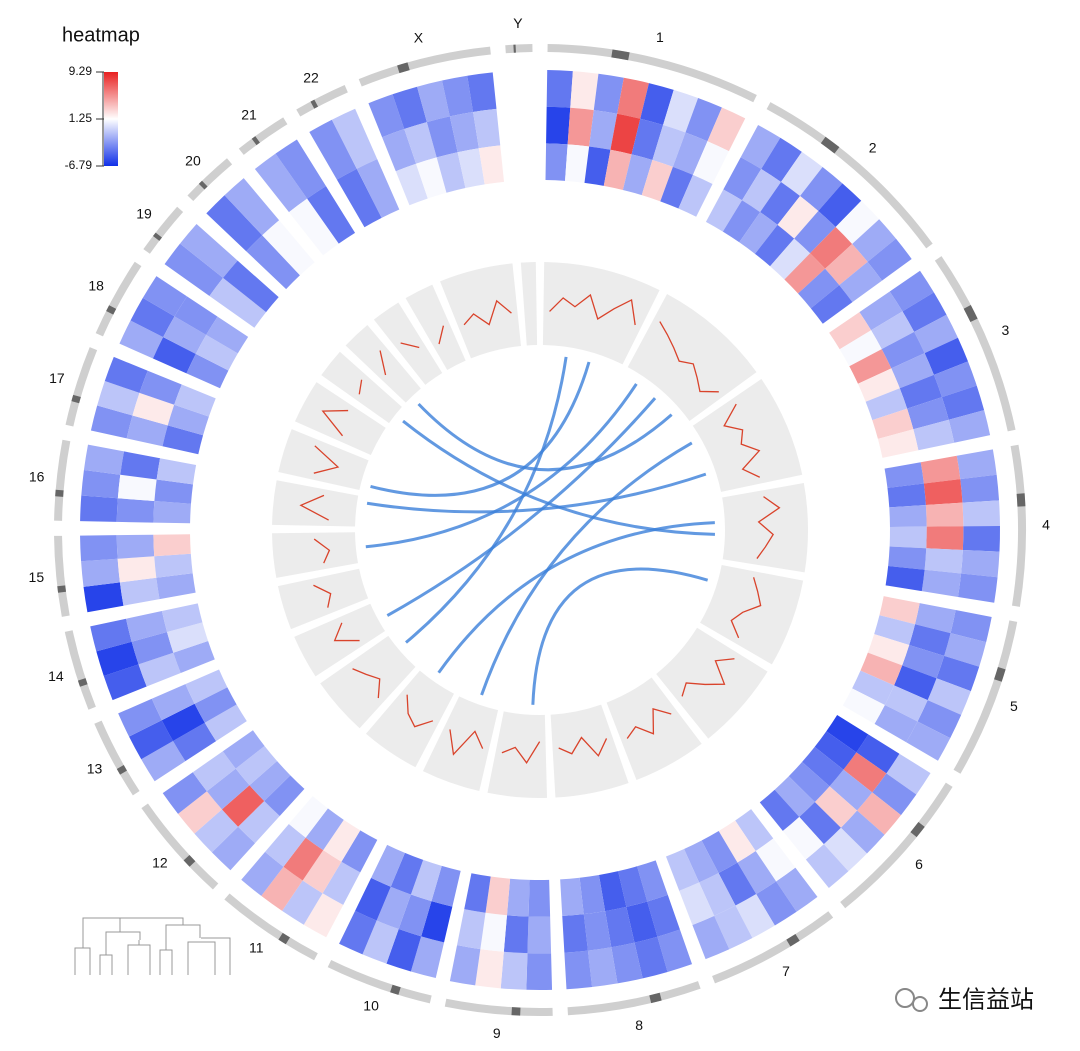  Describe the element at coordinates (311, 77) in the screenshot. I see `sector-label: 22` at that location.